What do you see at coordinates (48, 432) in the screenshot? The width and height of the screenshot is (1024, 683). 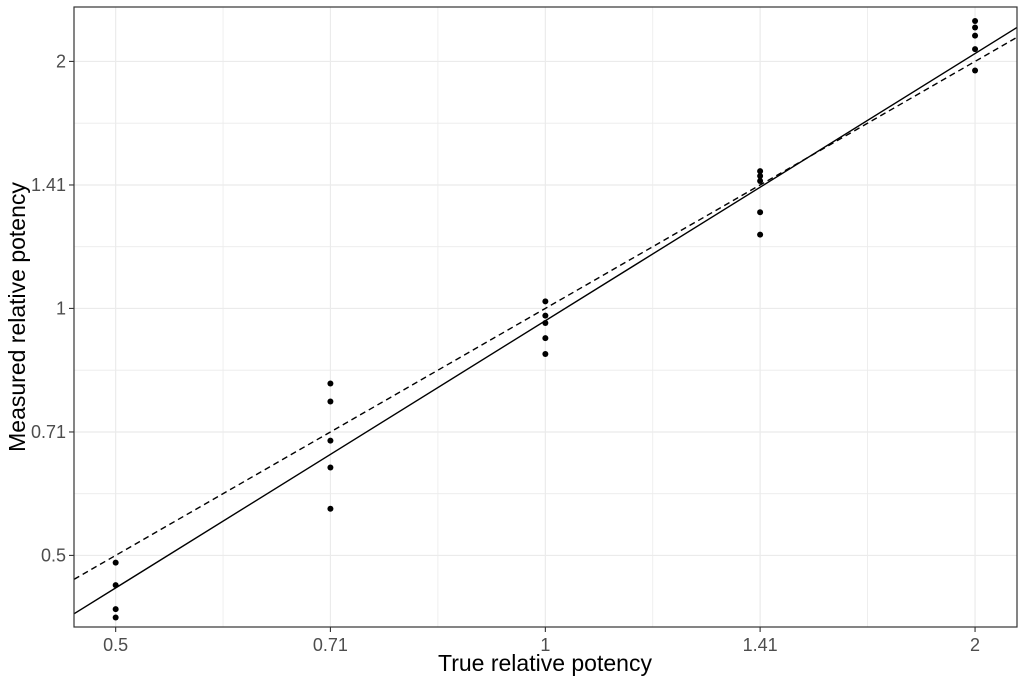 I see `y-tick-label: 0.71` at bounding box center [48, 432].